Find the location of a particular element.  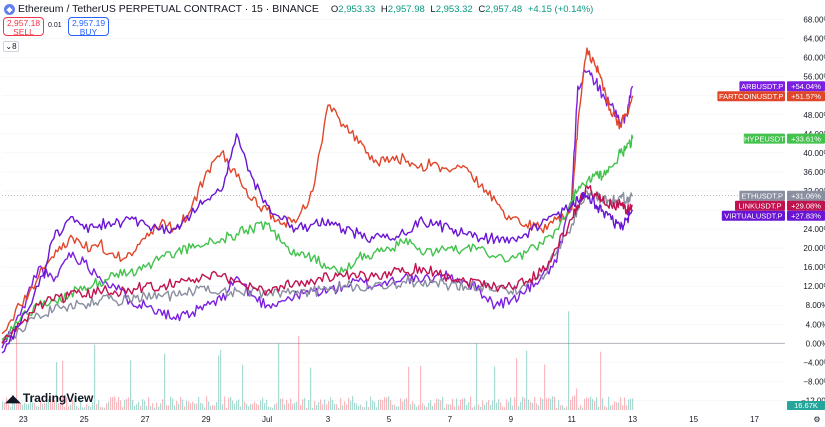

tradingview-logo: ◢◣ TradingView is located at coordinates (49, 398).